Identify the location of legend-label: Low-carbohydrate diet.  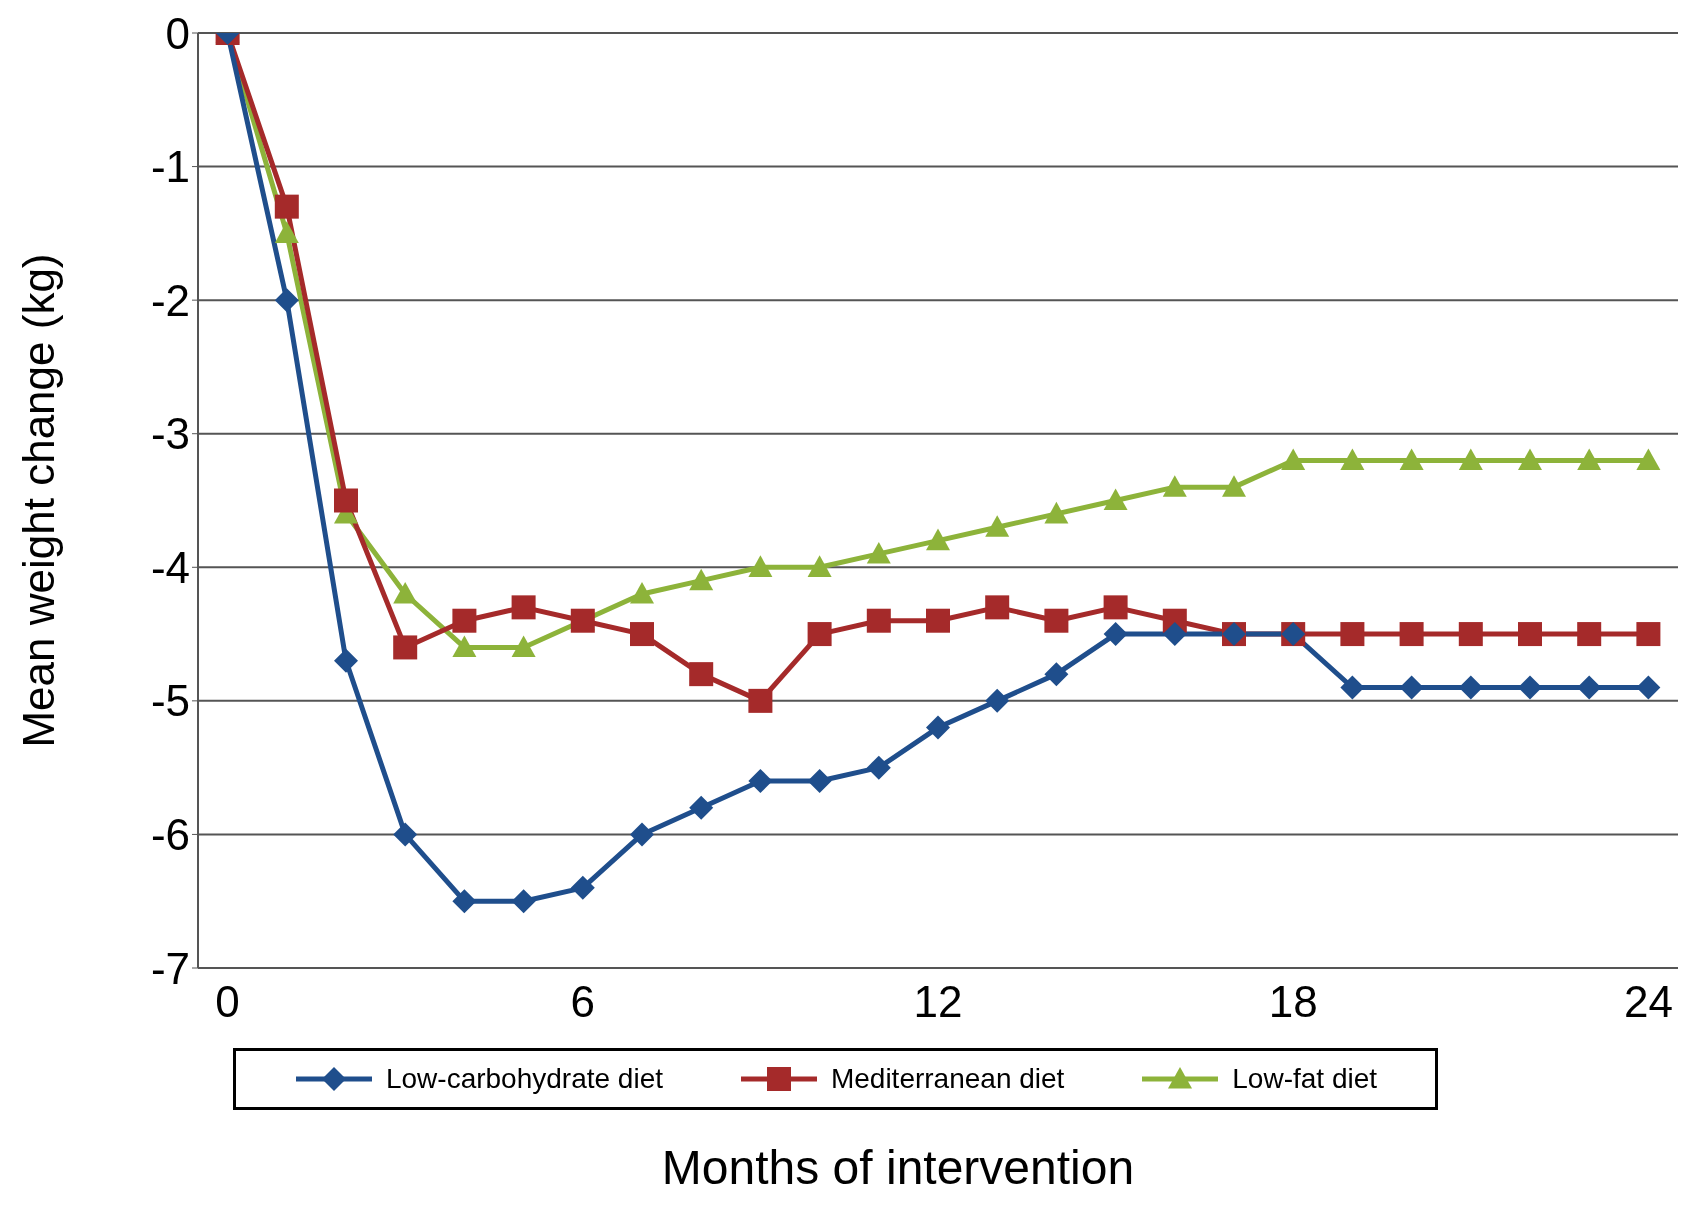
(524, 1079).